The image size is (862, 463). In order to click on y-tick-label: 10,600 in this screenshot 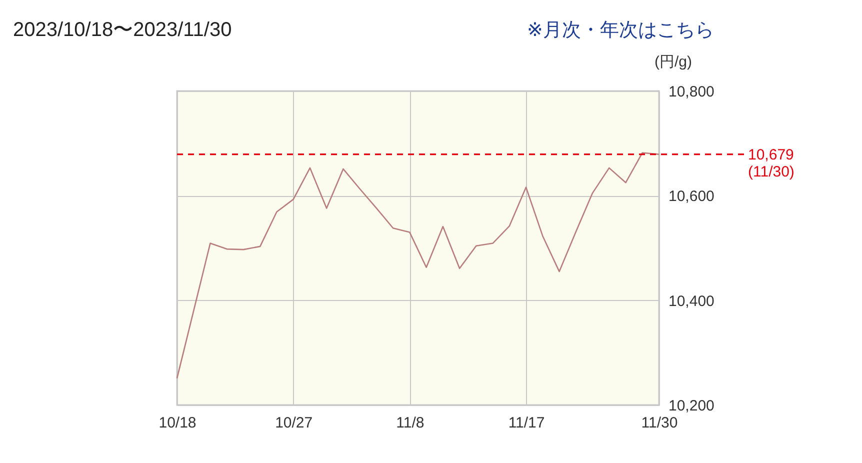, I will do `click(691, 197)`.